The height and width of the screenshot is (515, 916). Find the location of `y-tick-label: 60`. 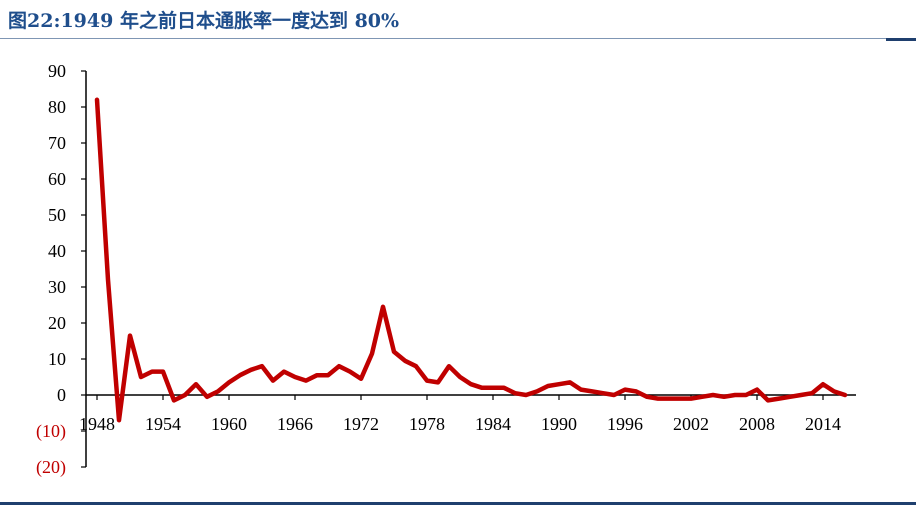

y-tick-label: 60 is located at coordinates (57, 179).